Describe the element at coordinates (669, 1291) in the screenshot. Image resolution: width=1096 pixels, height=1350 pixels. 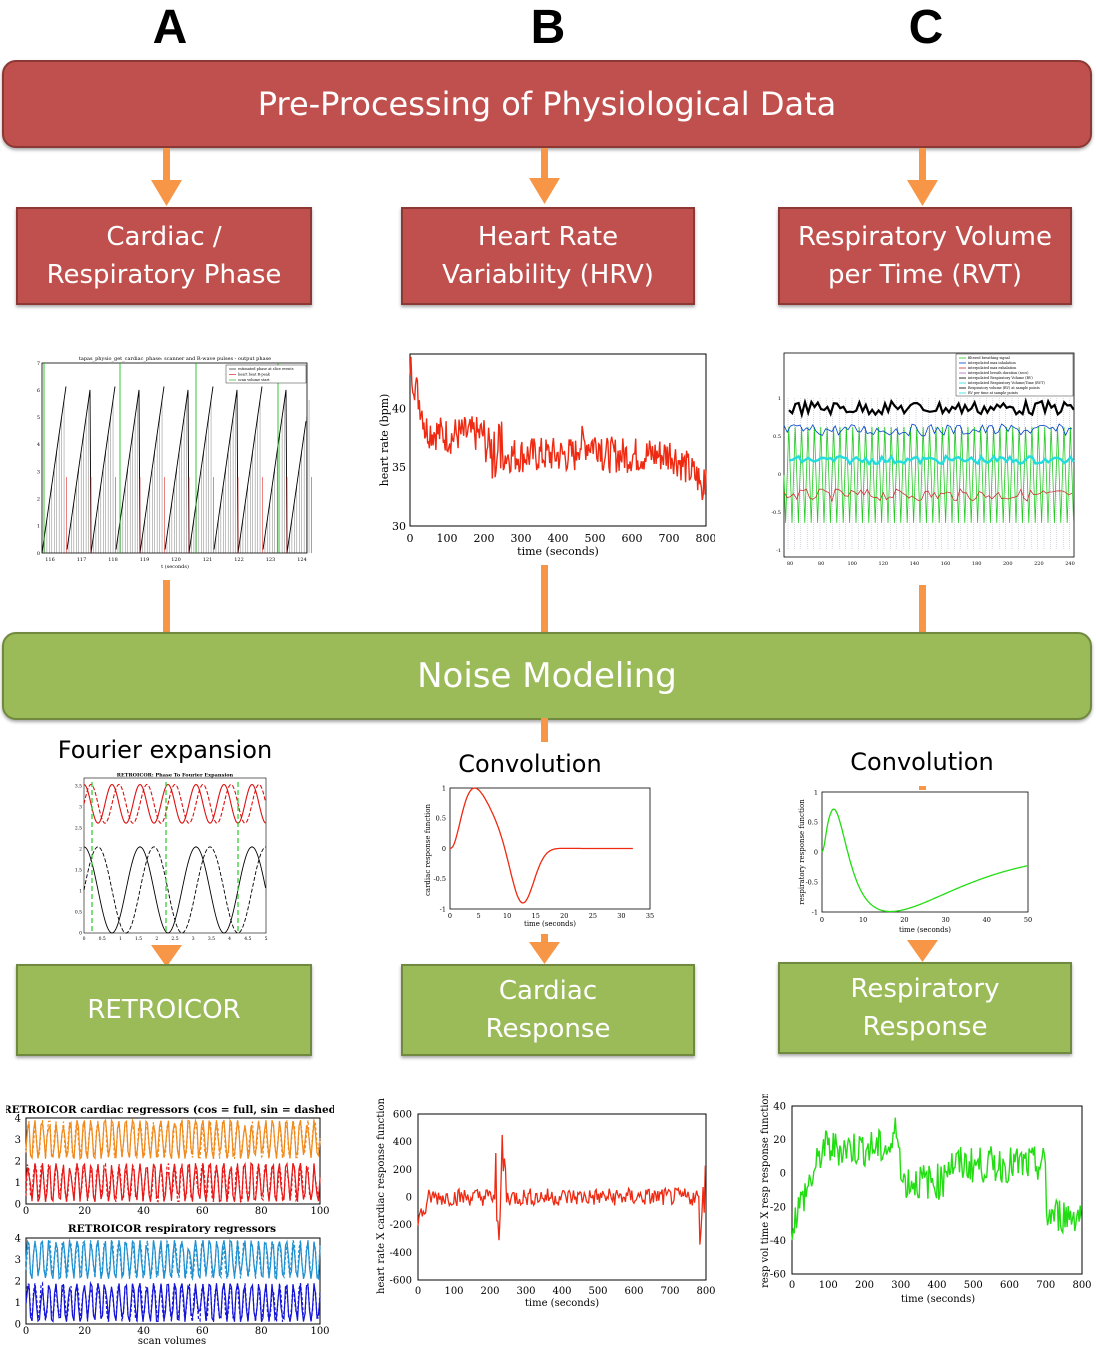
I see `tick-label: 700` at that location.